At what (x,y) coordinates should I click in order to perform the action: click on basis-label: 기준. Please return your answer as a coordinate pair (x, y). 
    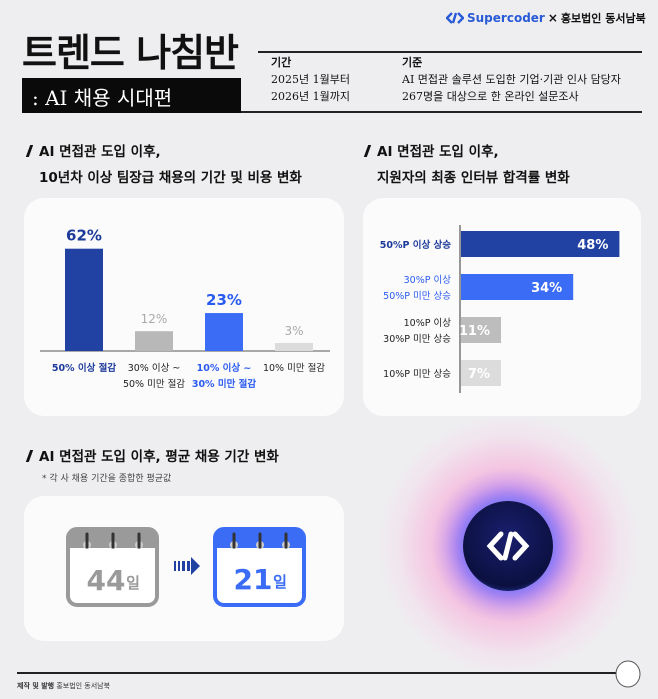
    Looking at the image, I should click on (412, 62).